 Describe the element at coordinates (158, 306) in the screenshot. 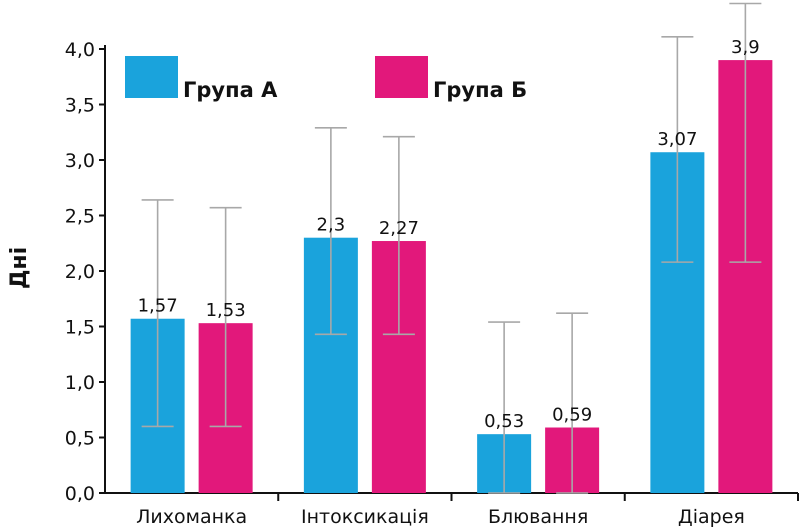

I see `data-label: 1,57` at that location.